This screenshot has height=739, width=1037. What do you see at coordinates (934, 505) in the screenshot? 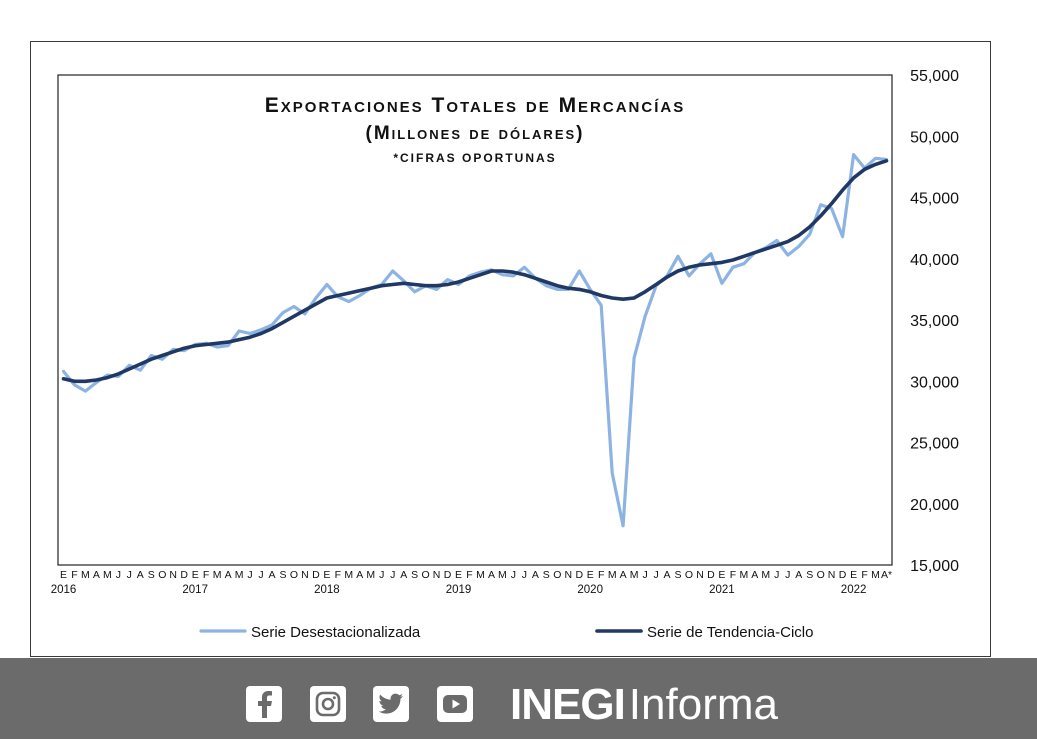
I see `y-tick-label: 20,000` at bounding box center [934, 505].